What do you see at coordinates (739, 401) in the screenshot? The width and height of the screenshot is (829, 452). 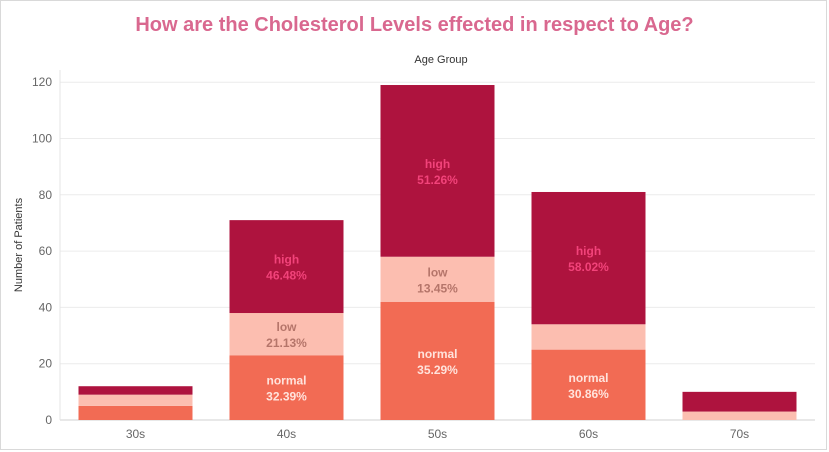 I see `bar-high-70s` at bounding box center [739, 401].